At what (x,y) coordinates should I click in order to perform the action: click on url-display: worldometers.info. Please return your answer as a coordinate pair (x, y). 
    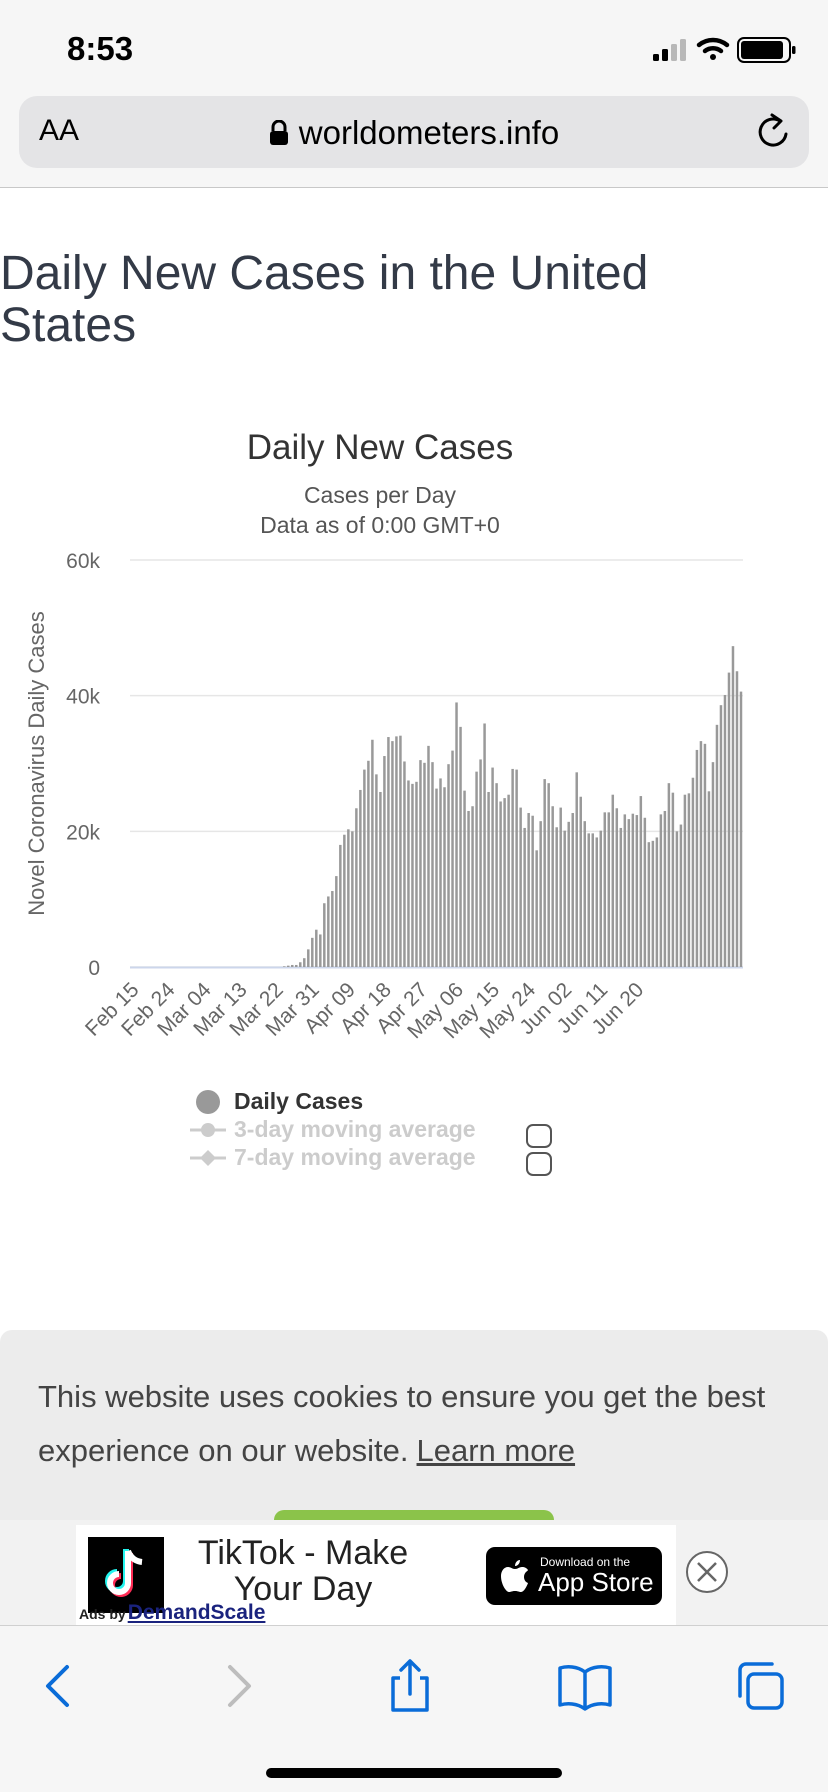
    Looking at the image, I should click on (414, 133).